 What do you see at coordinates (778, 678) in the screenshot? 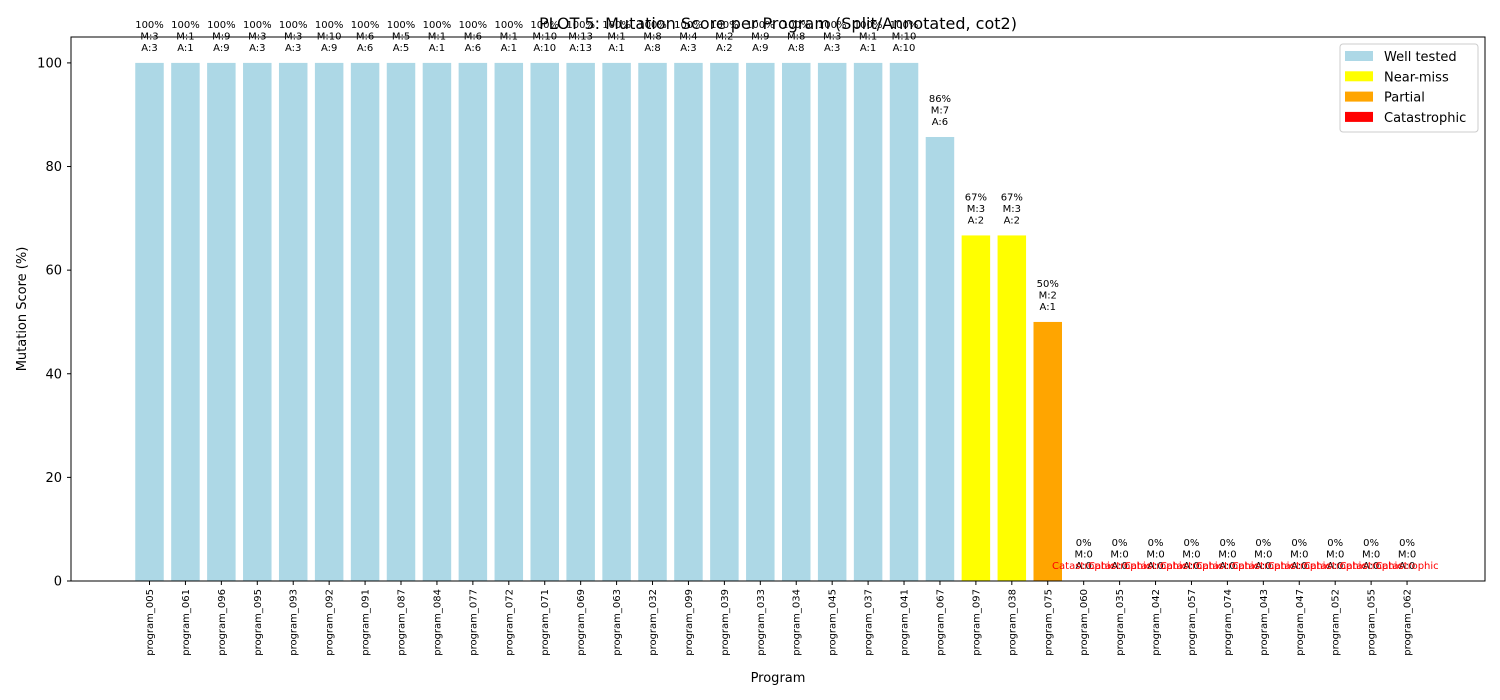
I see `x-axis-title: Program` at bounding box center [778, 678].